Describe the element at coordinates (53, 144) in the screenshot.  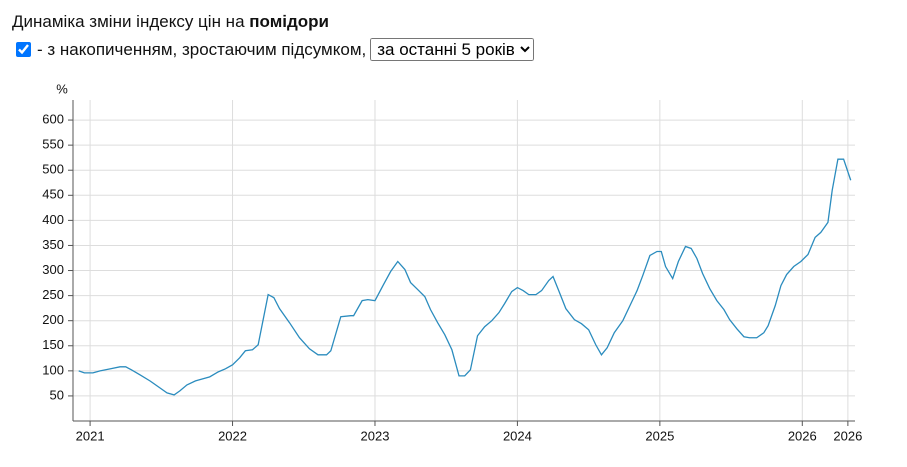
I see `y-tick-label: 550` at that location.